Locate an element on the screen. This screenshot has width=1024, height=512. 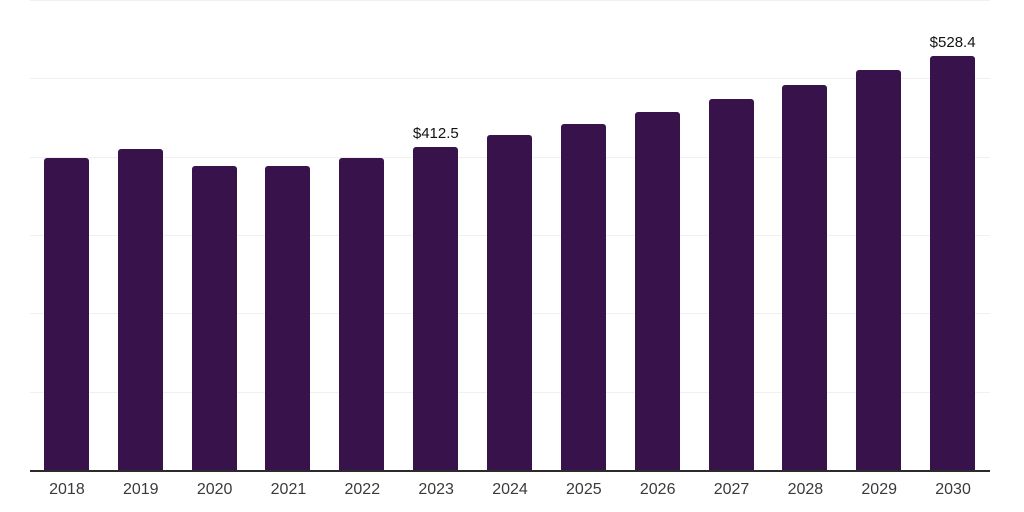
x-axis-label-2024: 2024 is located at coordinates (510, 489).